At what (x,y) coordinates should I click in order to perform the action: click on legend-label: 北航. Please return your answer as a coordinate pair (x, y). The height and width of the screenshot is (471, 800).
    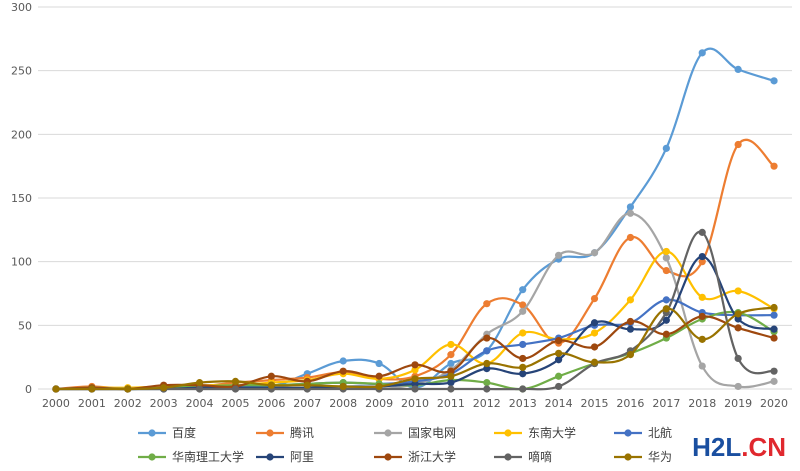
    Looking at the image, I should click on (660, 432).